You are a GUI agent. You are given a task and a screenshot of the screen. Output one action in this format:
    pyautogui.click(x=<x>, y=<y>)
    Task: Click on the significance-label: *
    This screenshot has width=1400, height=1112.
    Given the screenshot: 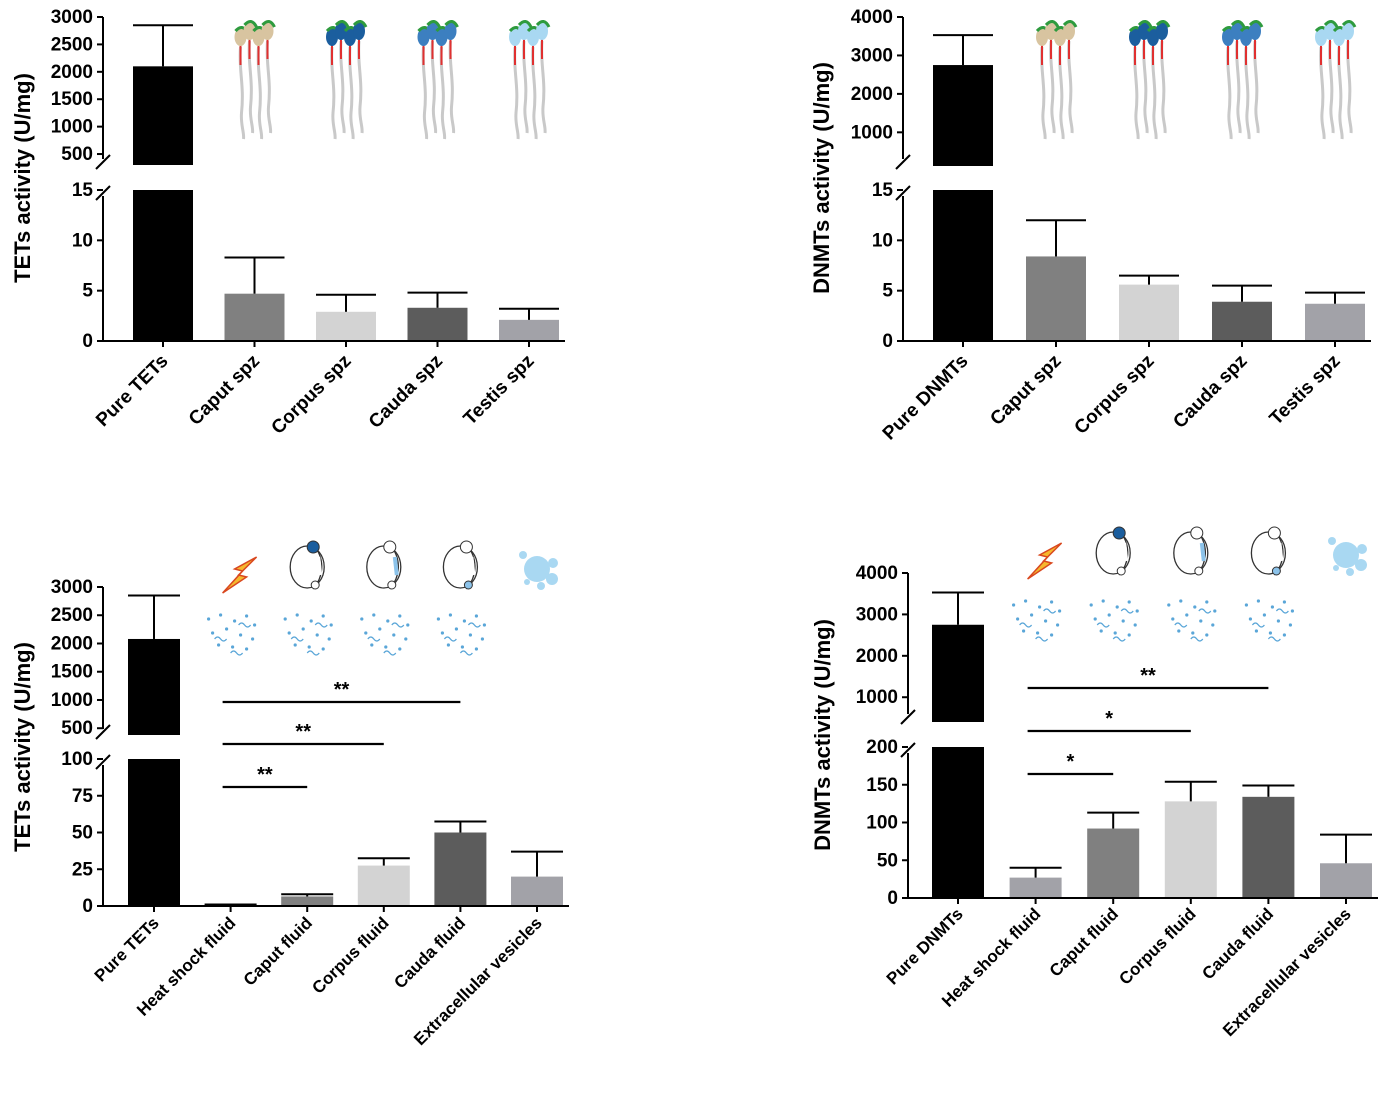 What is the action you would take?
    pyautogui.click(x=1109, y=719)
    